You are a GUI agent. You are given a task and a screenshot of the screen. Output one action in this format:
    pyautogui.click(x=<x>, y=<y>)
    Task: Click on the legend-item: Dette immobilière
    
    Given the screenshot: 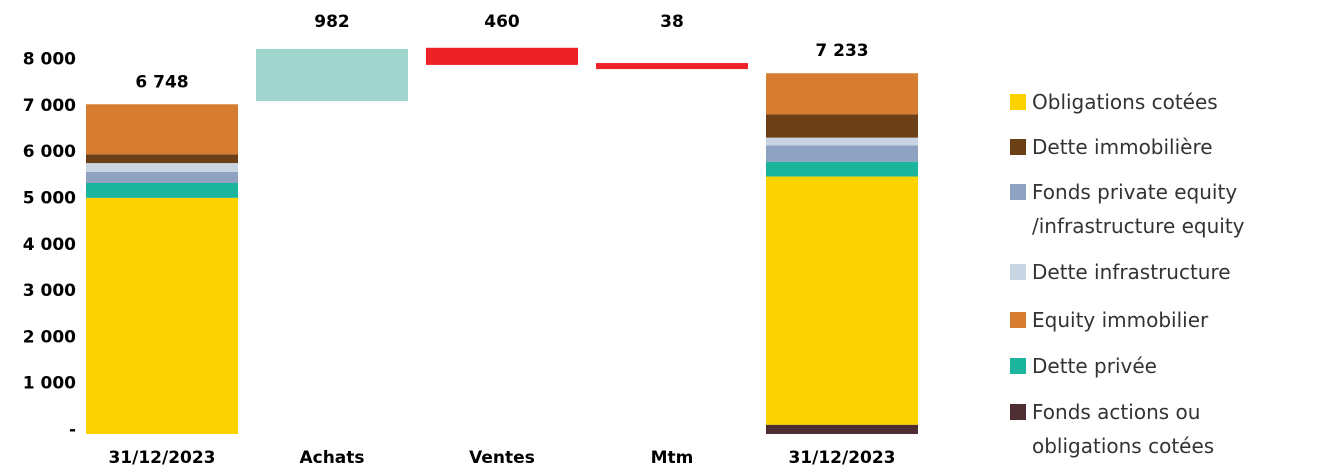 What is the action you would take?
    pyautogui.click(x=1162, y=147)
    